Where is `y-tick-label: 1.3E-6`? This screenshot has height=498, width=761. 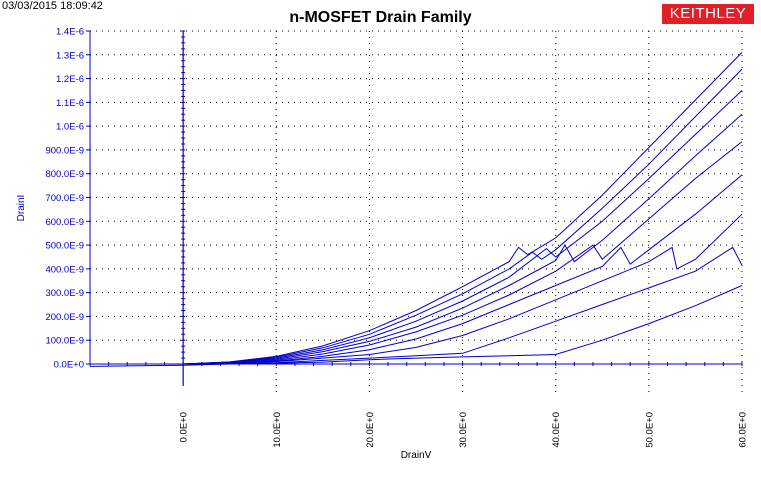 y-tick-label: 1.3E-6 is located at coordinates (70, 55).